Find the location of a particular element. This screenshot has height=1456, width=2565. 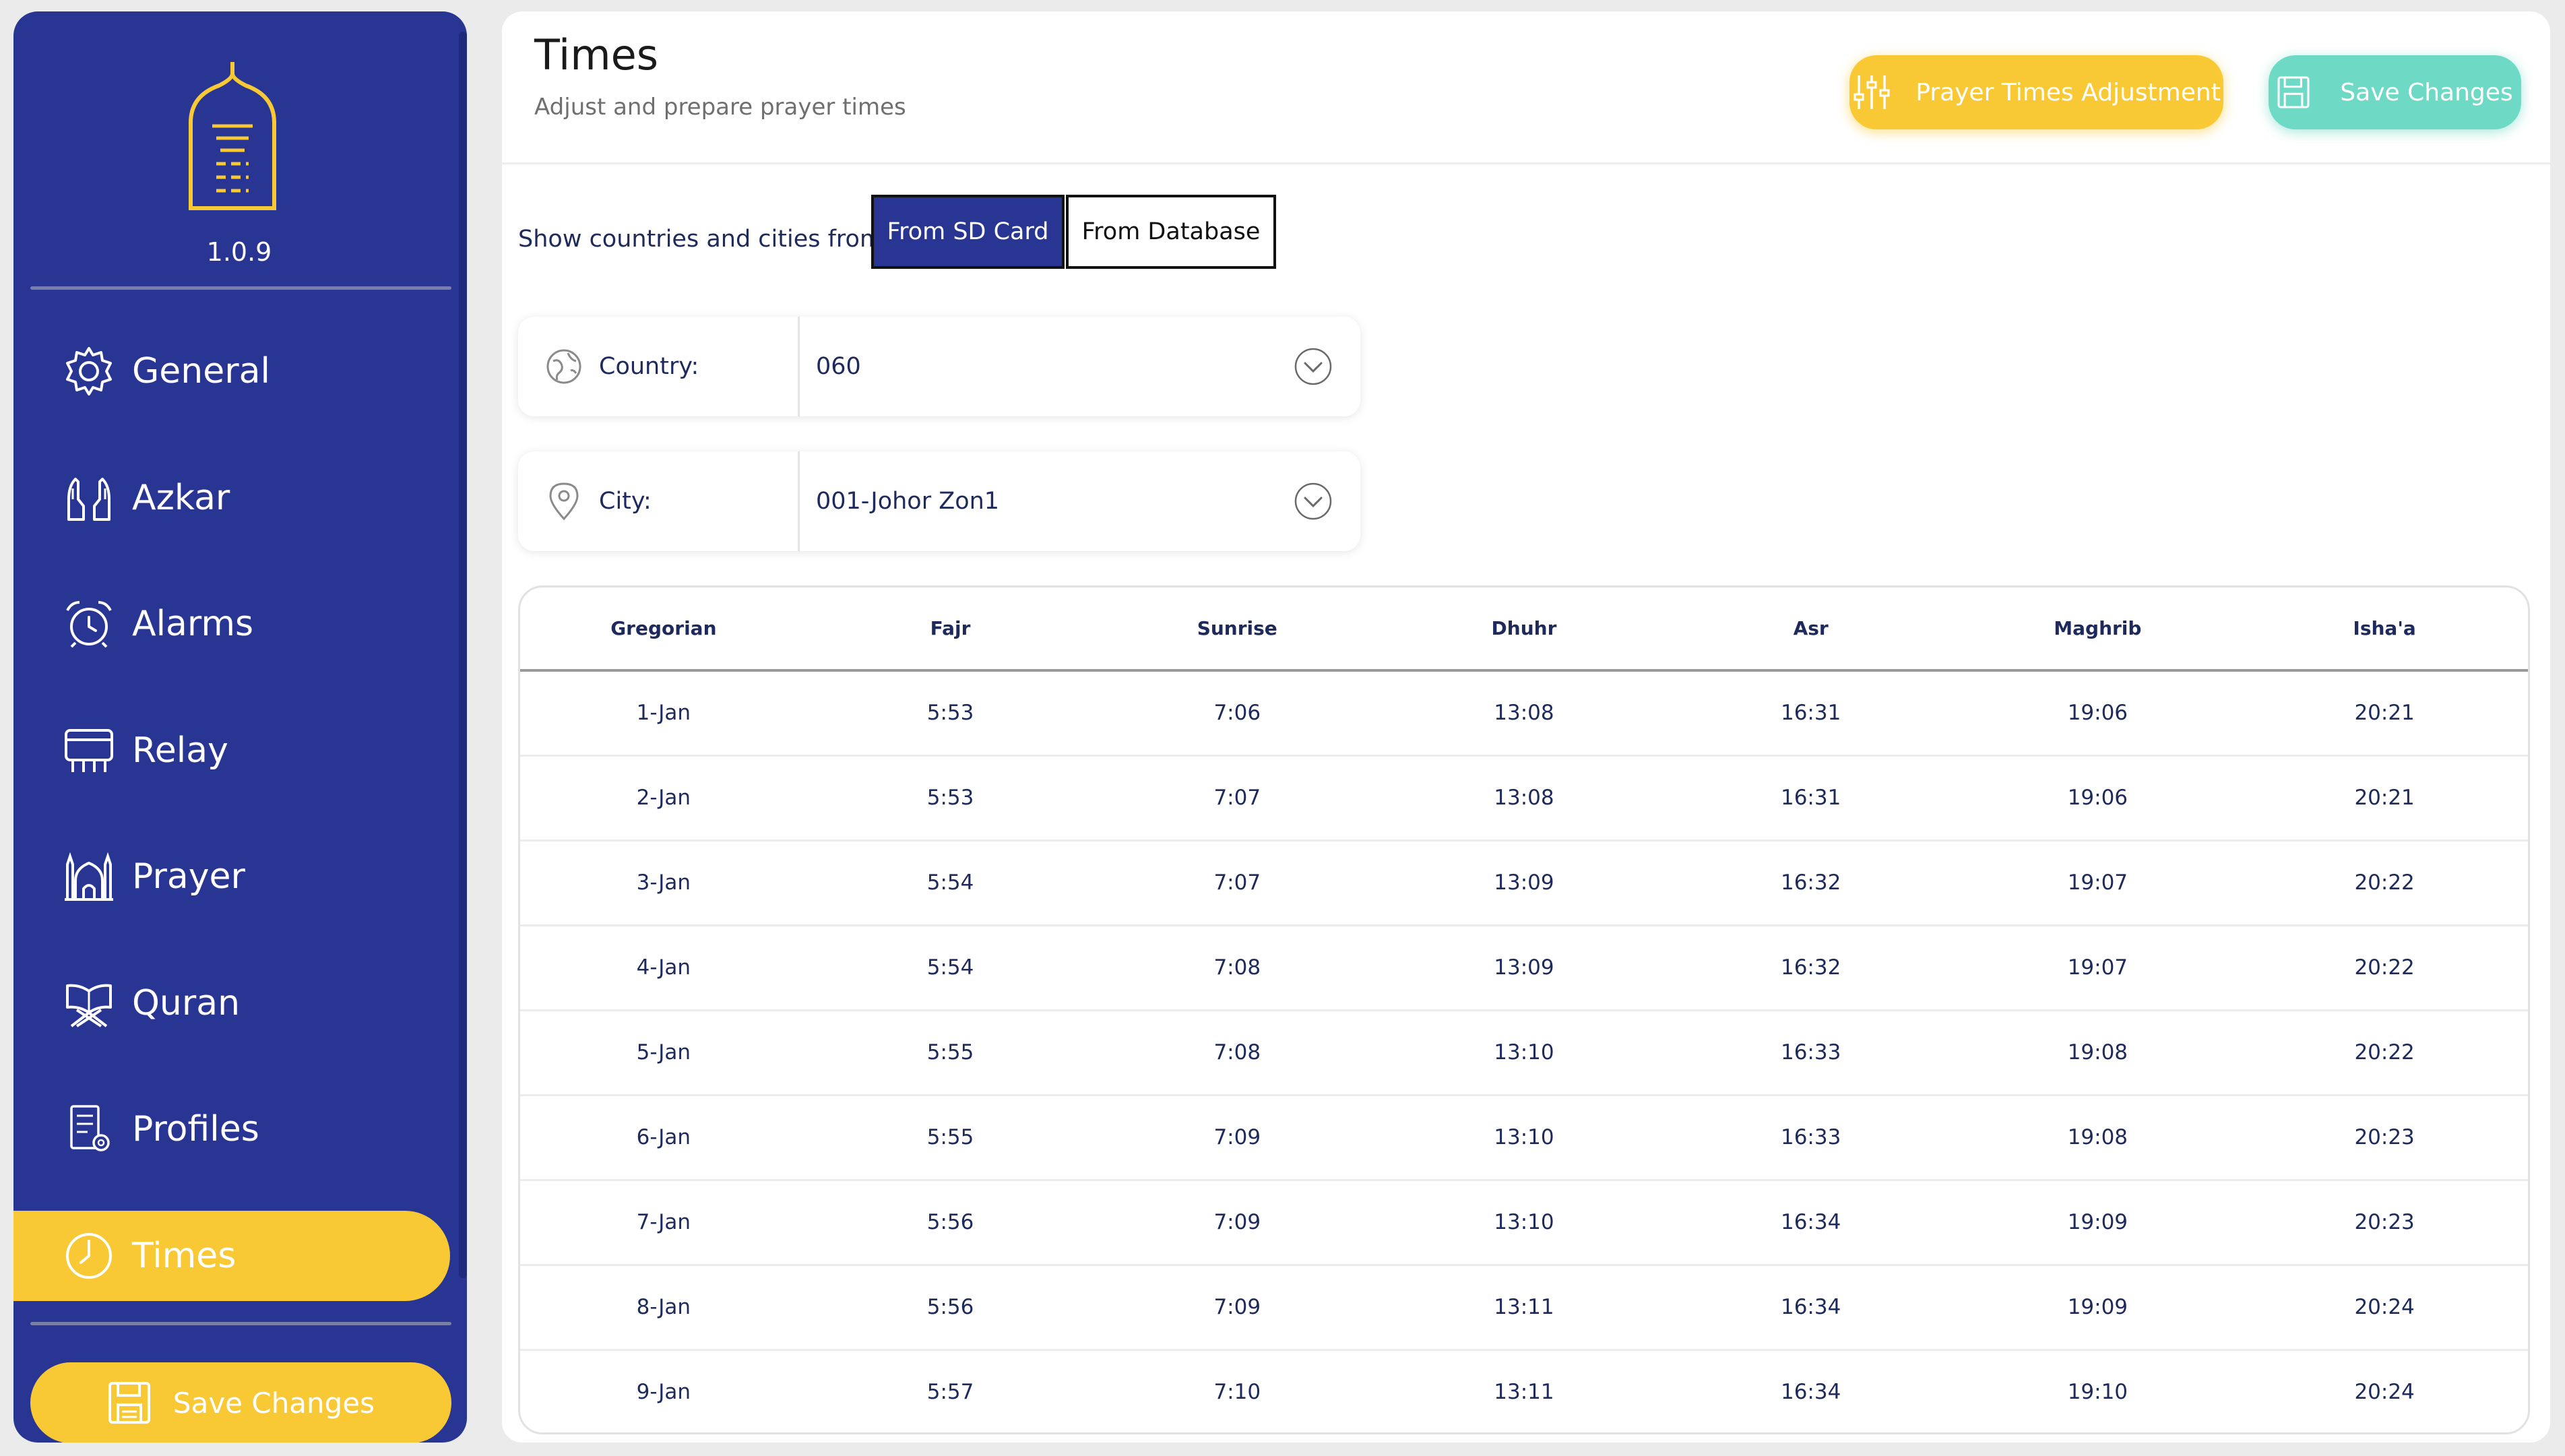

sidebar-item-label: Alarms is located at coordinates (193, 624).